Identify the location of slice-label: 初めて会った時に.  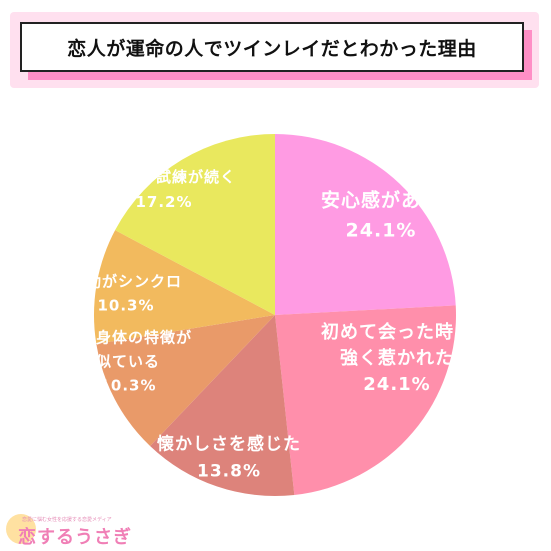
(397, 332).